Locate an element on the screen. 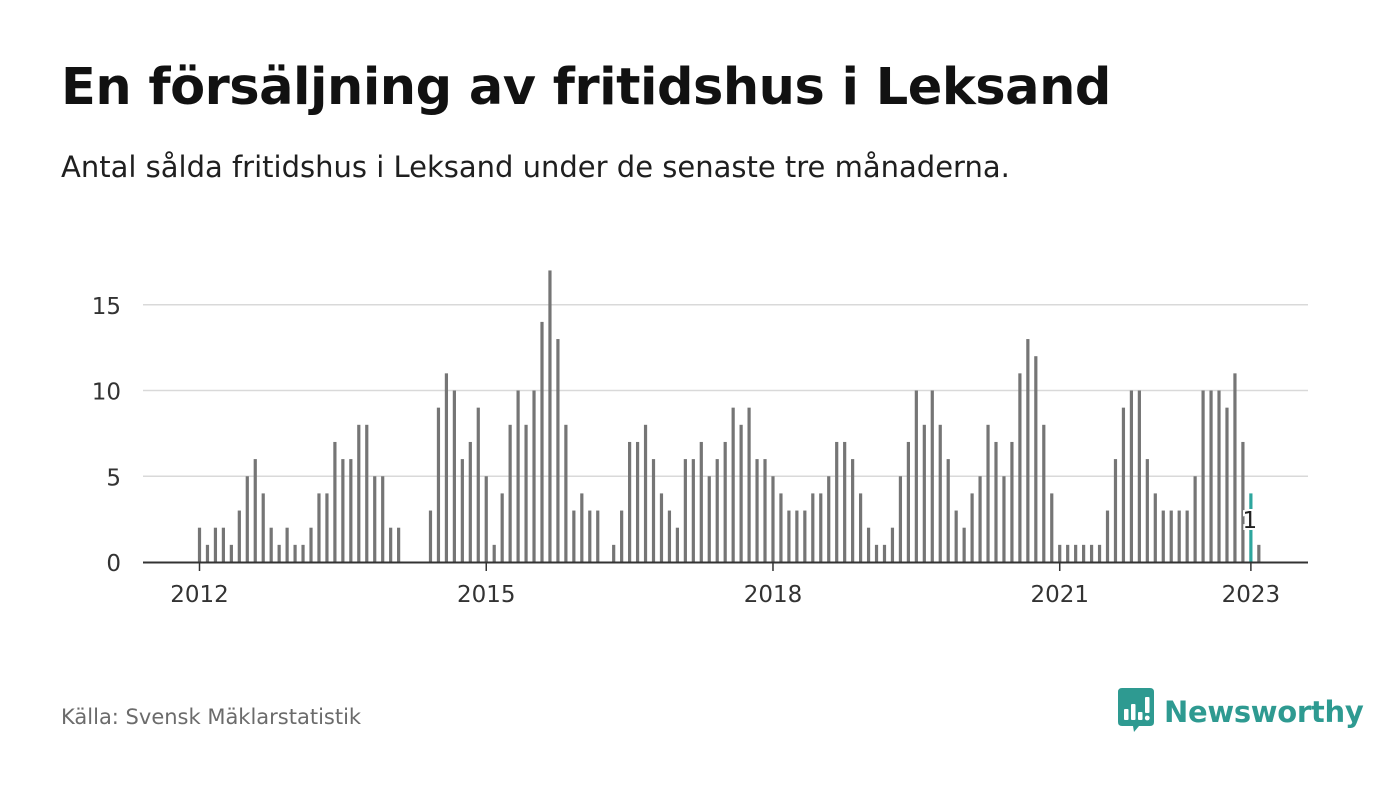 This screenshot has width=1400, height=794. x-tick-label: 2015 is located at coordinates (486, 595).